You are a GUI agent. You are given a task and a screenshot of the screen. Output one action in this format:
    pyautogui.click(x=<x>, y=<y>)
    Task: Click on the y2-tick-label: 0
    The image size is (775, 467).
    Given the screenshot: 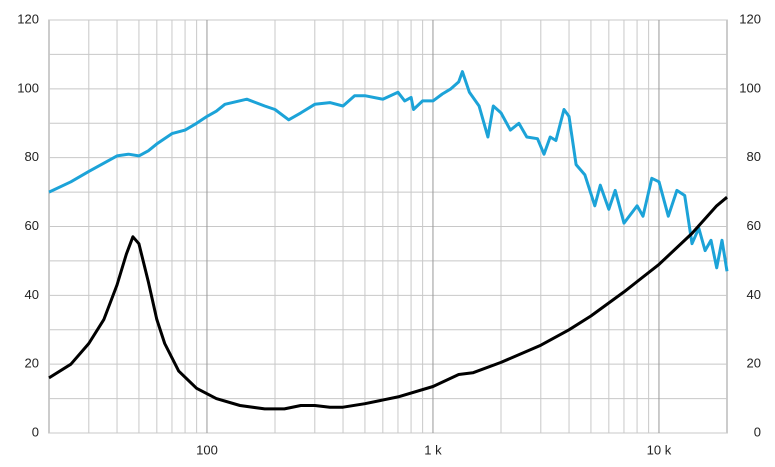 What is the action you would take?
    pyautogui.click(x=757, y=431)
    